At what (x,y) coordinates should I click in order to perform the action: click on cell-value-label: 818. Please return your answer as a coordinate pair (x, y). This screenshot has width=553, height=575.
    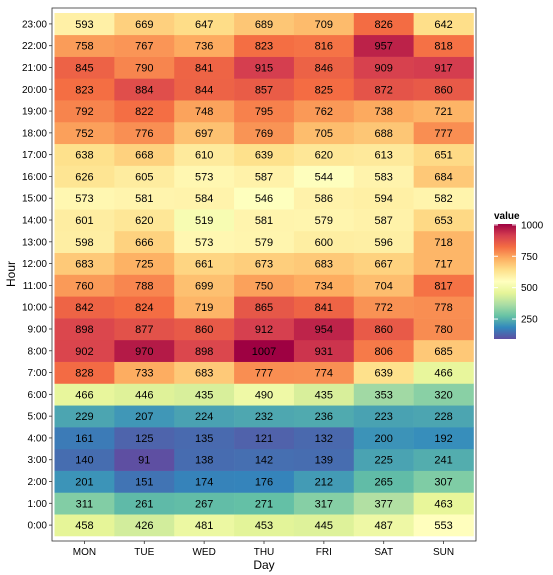
    Looking at the image, I should click on (443, 47).